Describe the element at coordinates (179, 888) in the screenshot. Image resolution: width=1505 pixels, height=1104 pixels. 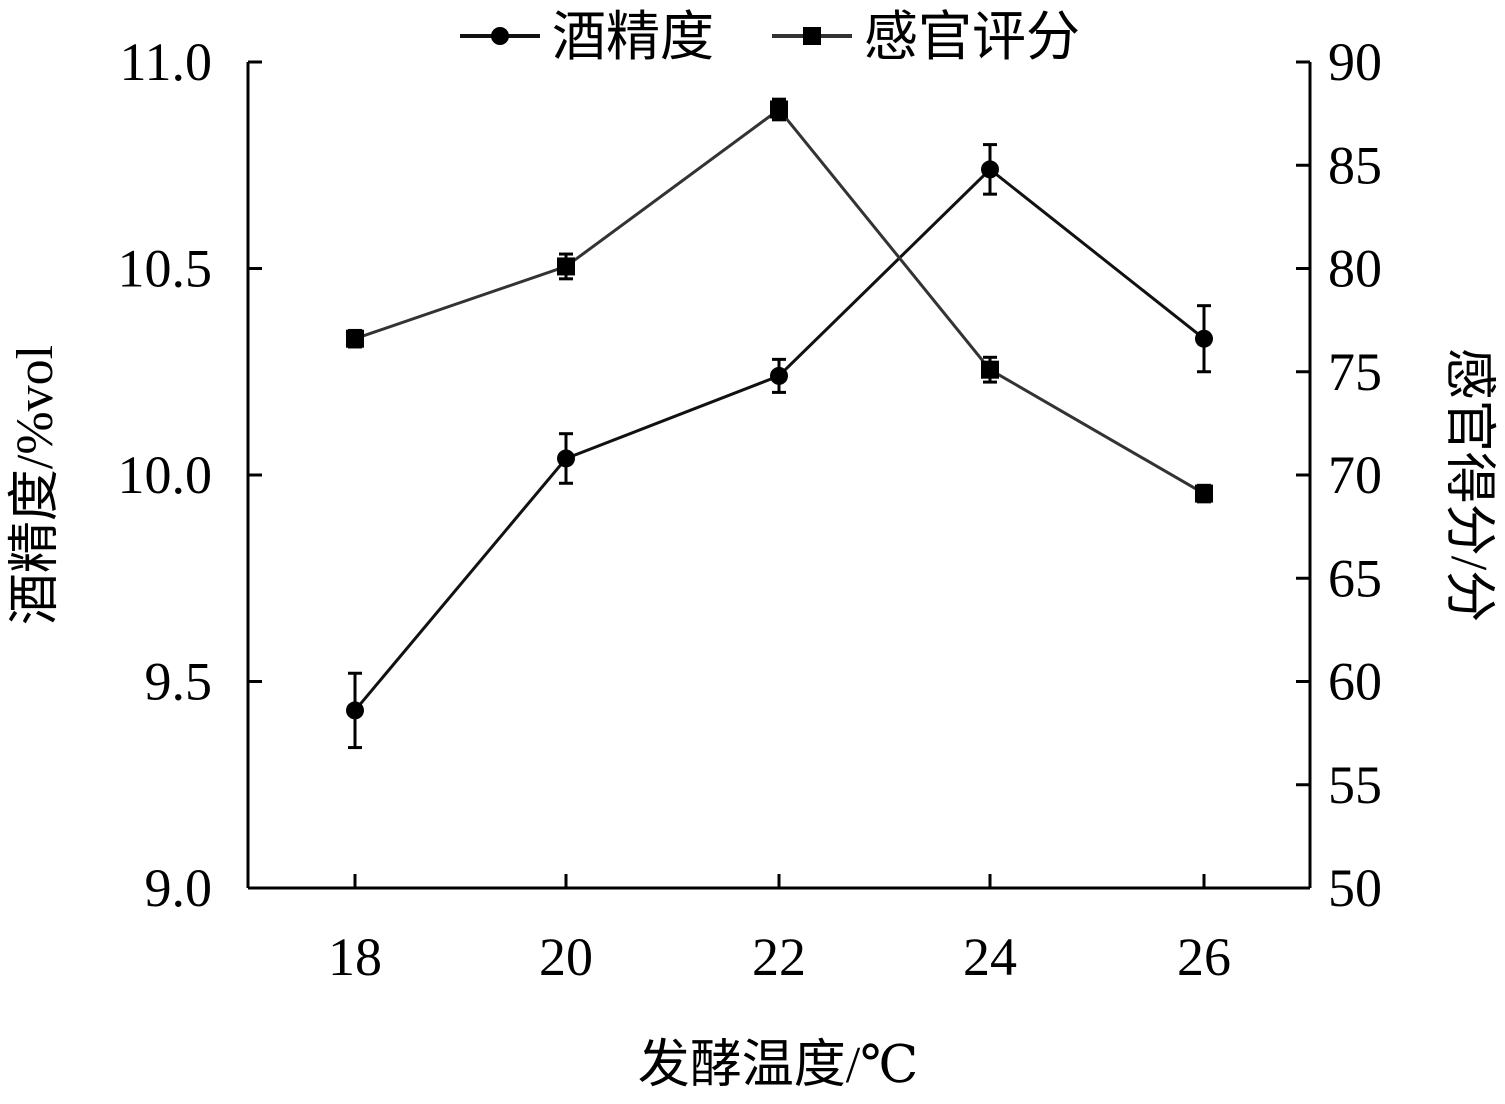
I see `y-left-tick-label: 9.0` at that location.